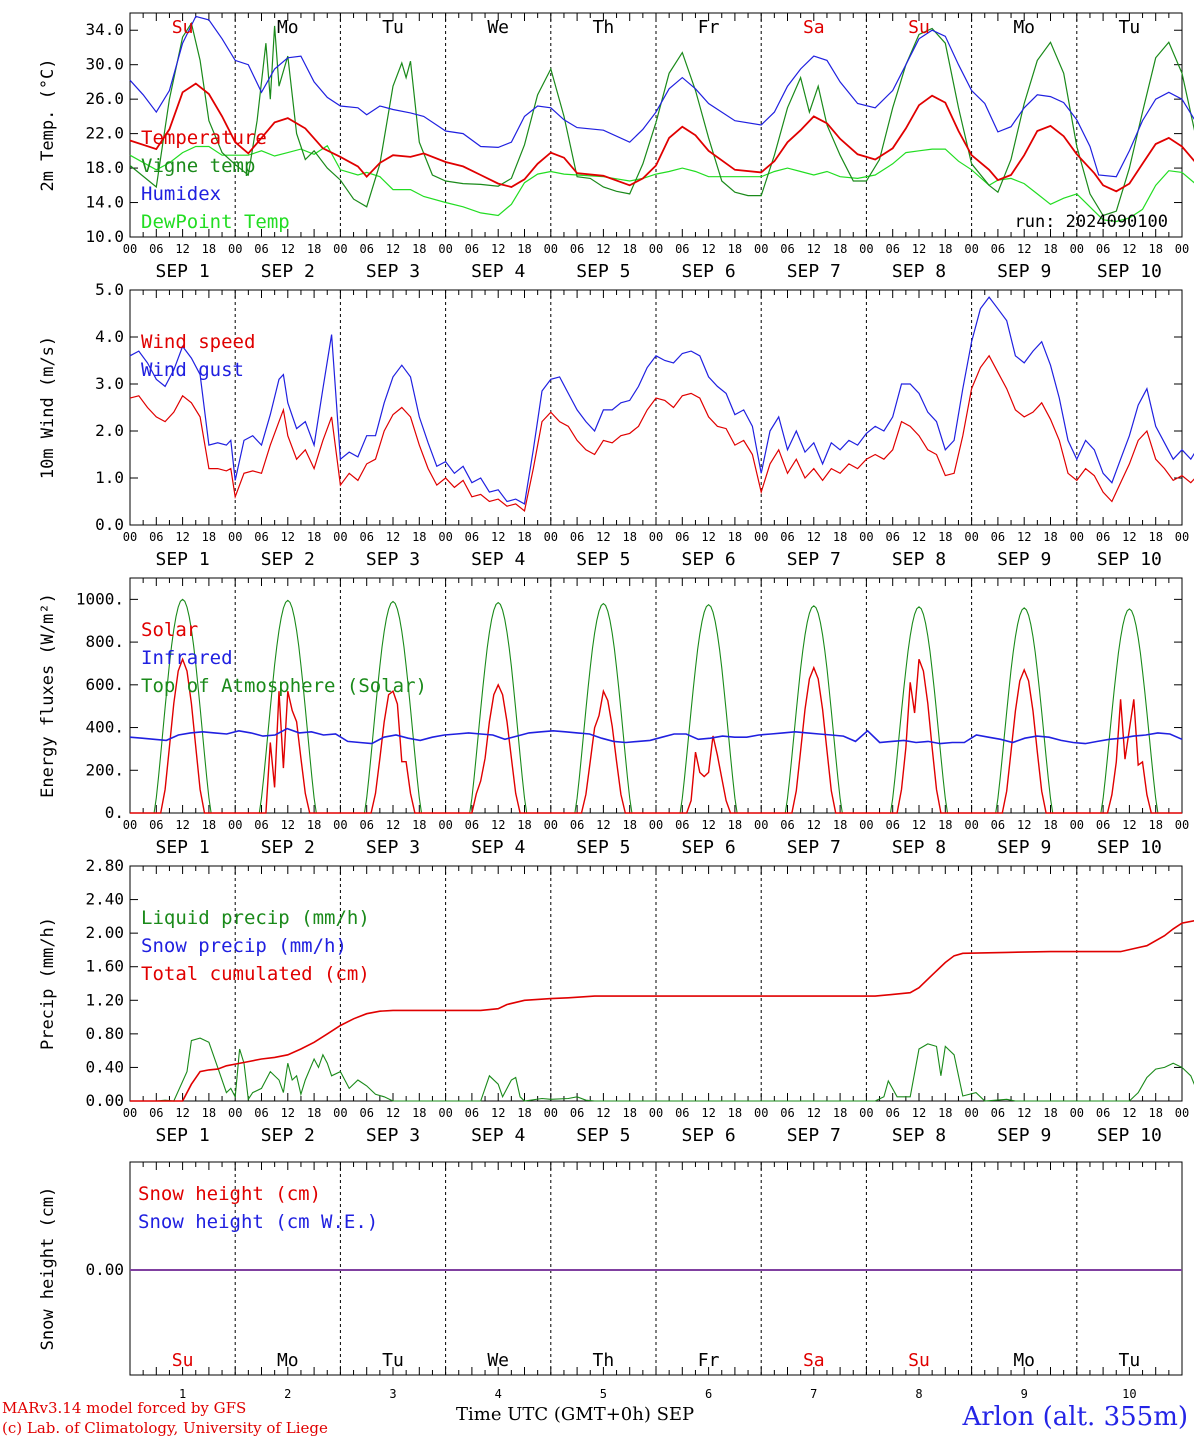 This screenshot has height=1440, width=1194. What do you see at coordinates (104, 769) in the screenshot?
I see `y-tick-label: 200.` at bounding box center [104, 769].